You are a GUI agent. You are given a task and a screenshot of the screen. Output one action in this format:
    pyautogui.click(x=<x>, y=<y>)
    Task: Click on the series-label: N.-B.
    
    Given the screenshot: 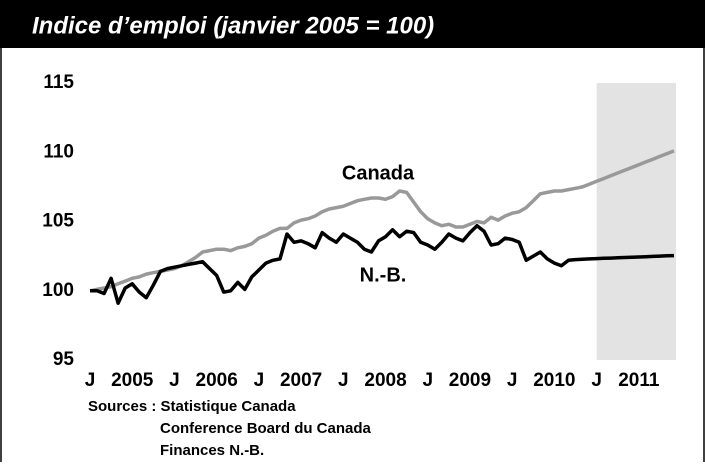 What is the action you would take?
    pyautogui.click(x=383, y=275)
    